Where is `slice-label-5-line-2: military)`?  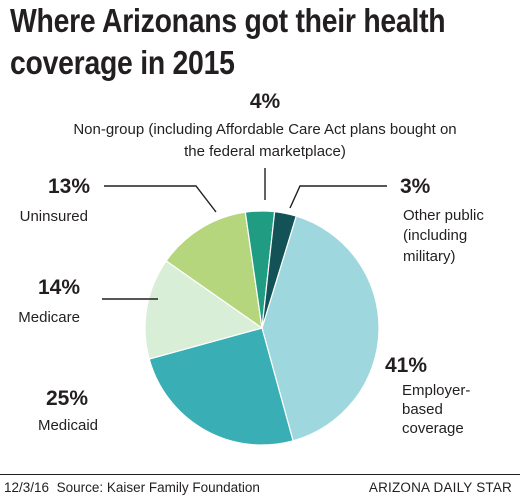
slice-label-5-line-2: military) is located at coordinates (429, 256).